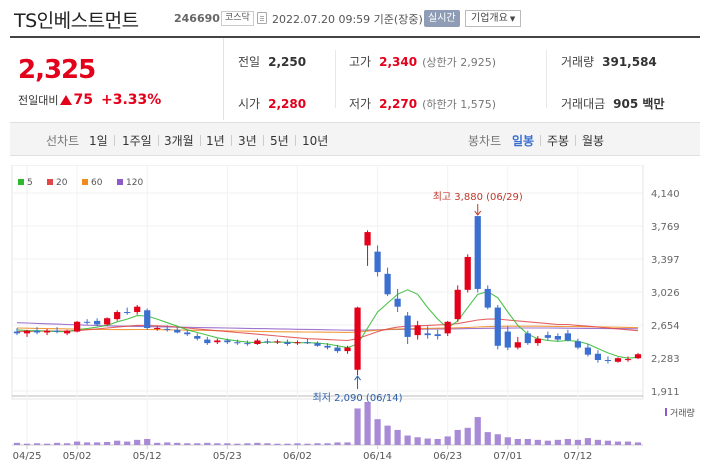 This screenshot has width=709, height=469. Describe the element at coordinates (287, 62) in the screenshot. I see `stat-value: 2,250` at that location.